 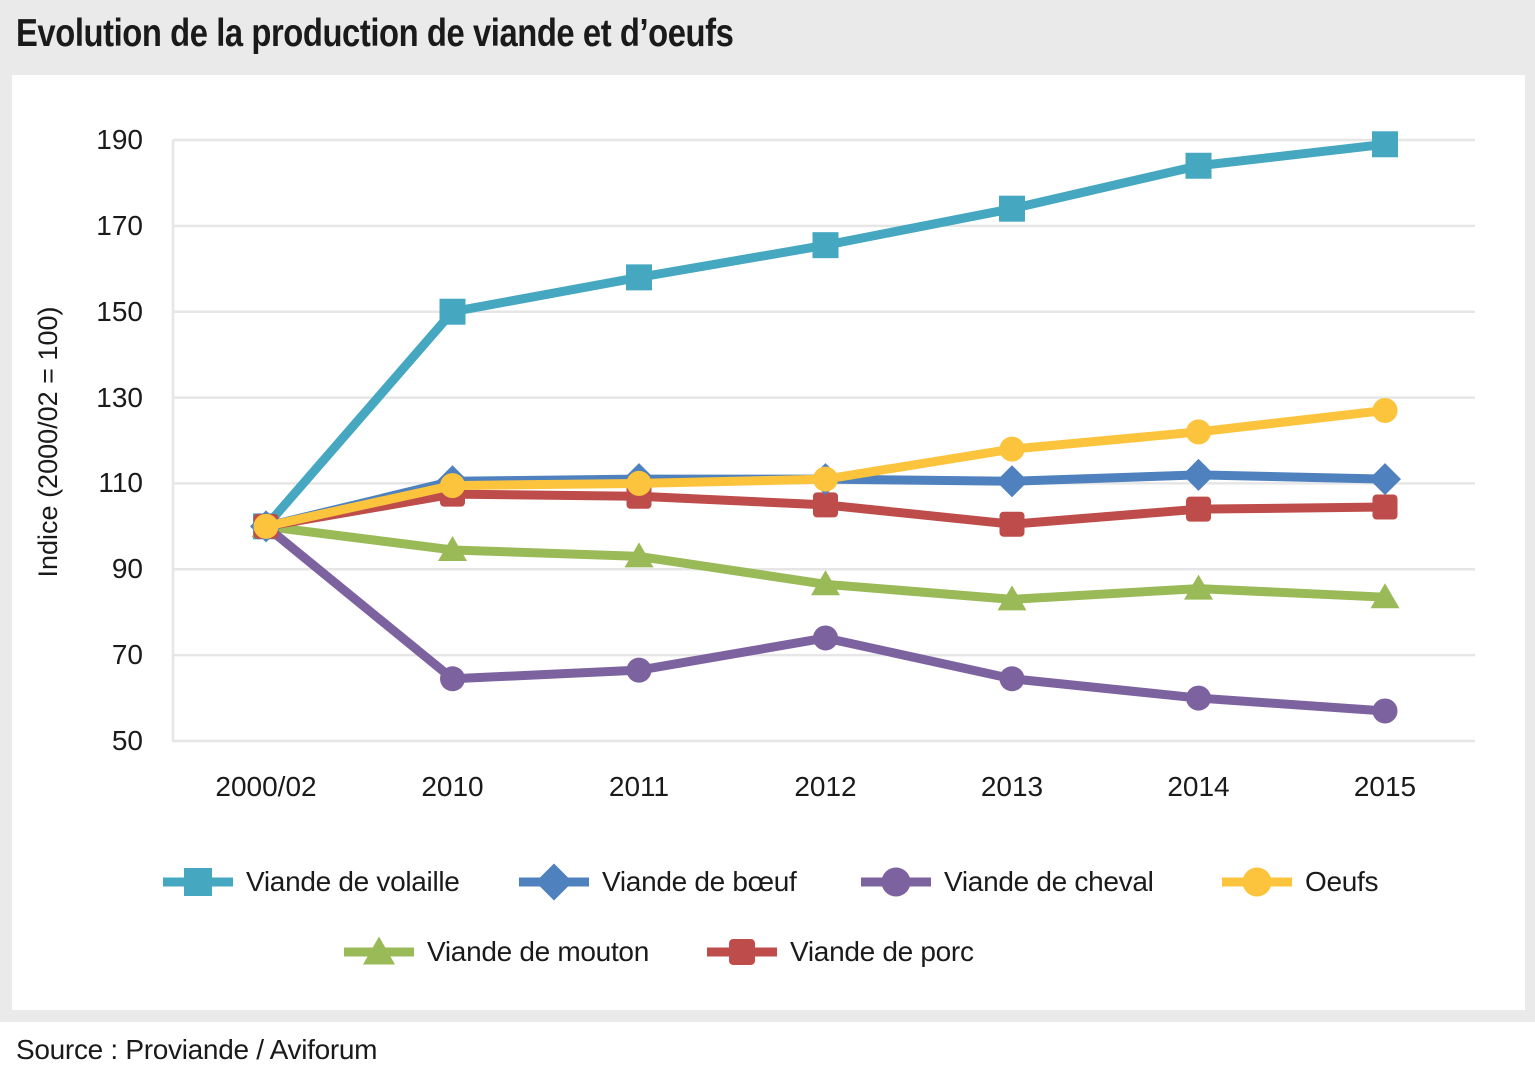 I want to click on legend-item-viande-de-cheval: Viande de cheval, so click(x=1007, y=882).